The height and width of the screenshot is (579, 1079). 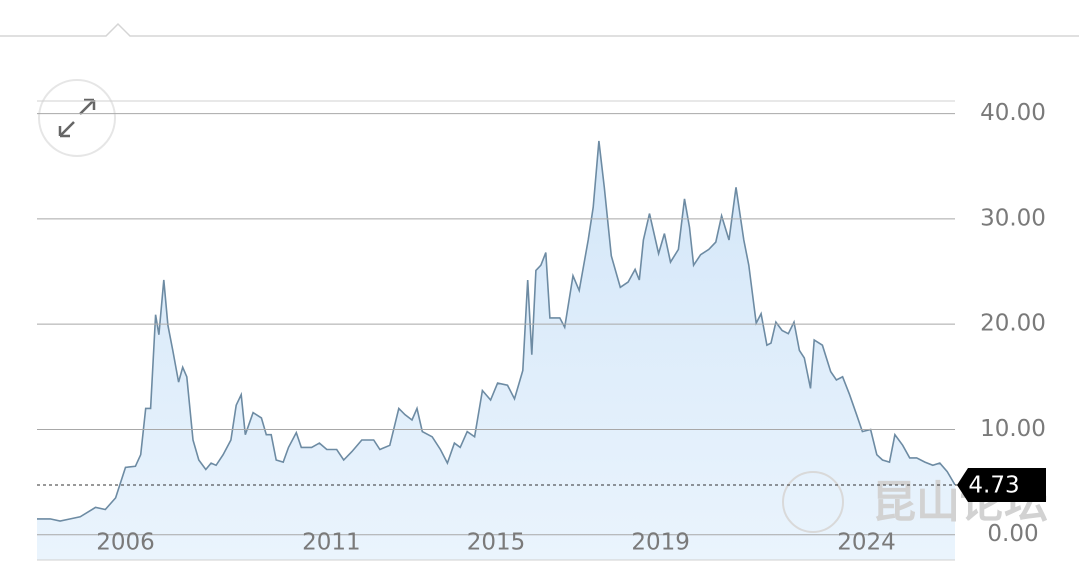 I want to click on x-tick-label: 2024, so click(x=866, y=543).